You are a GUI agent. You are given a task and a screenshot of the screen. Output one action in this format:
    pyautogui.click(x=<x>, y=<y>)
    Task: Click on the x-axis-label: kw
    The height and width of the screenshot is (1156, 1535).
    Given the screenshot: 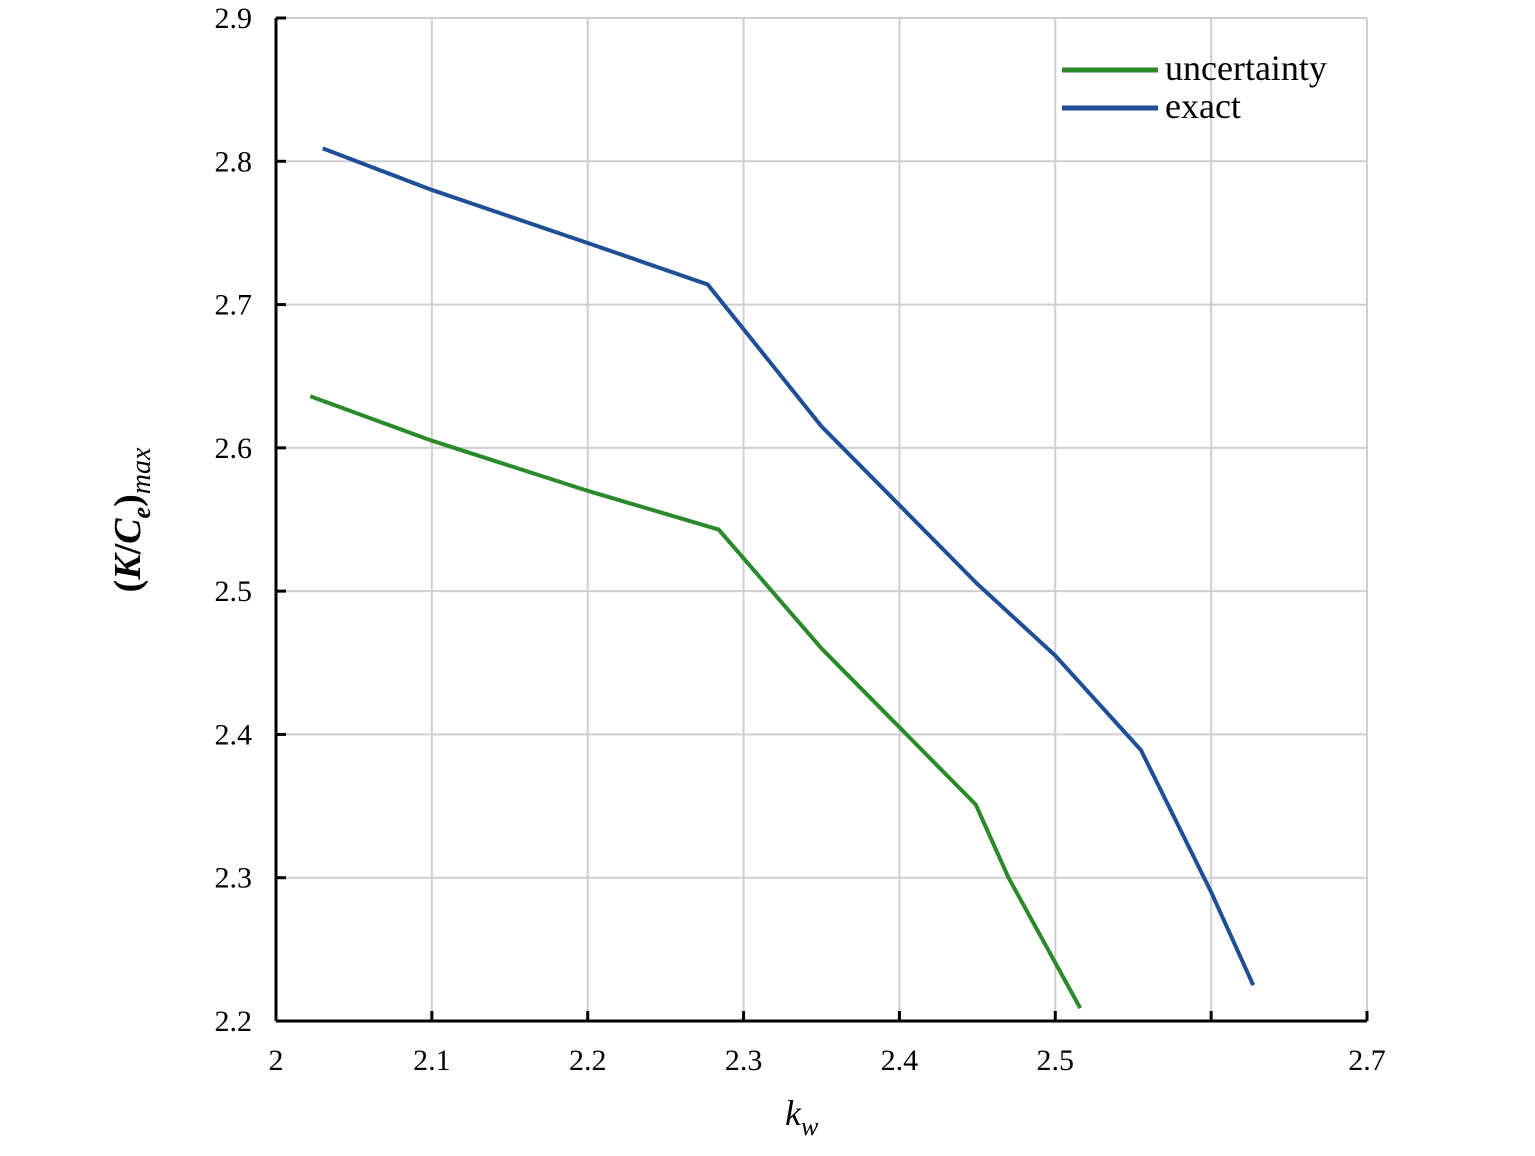 What is the action you would take?
    pyautogui.click(x=802, y=1117)
    